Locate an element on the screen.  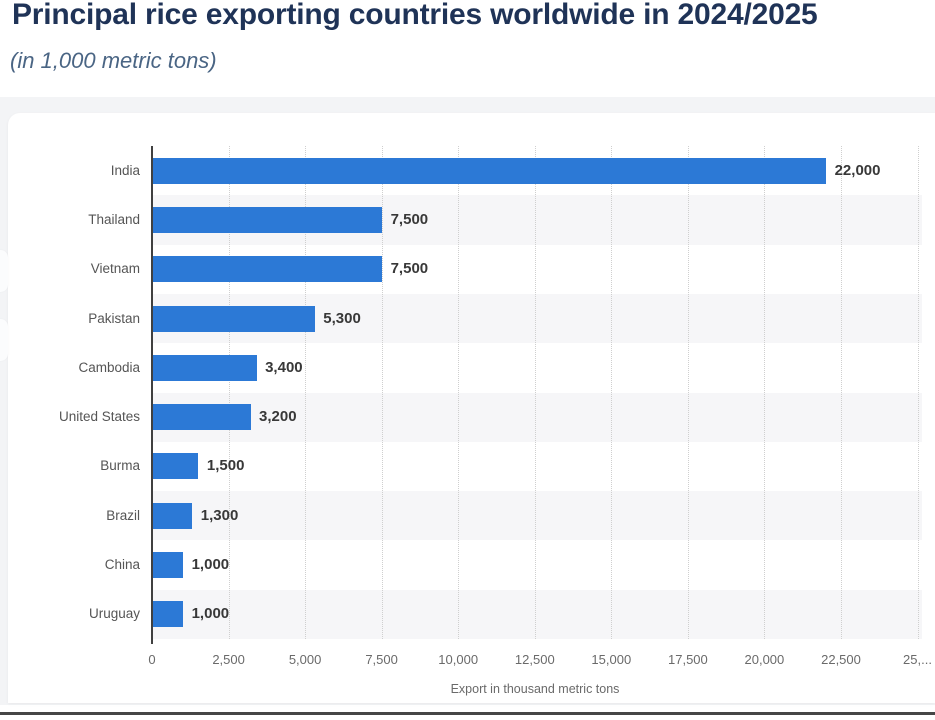
value-label: 22,000 is located at coordinates (857, 170).